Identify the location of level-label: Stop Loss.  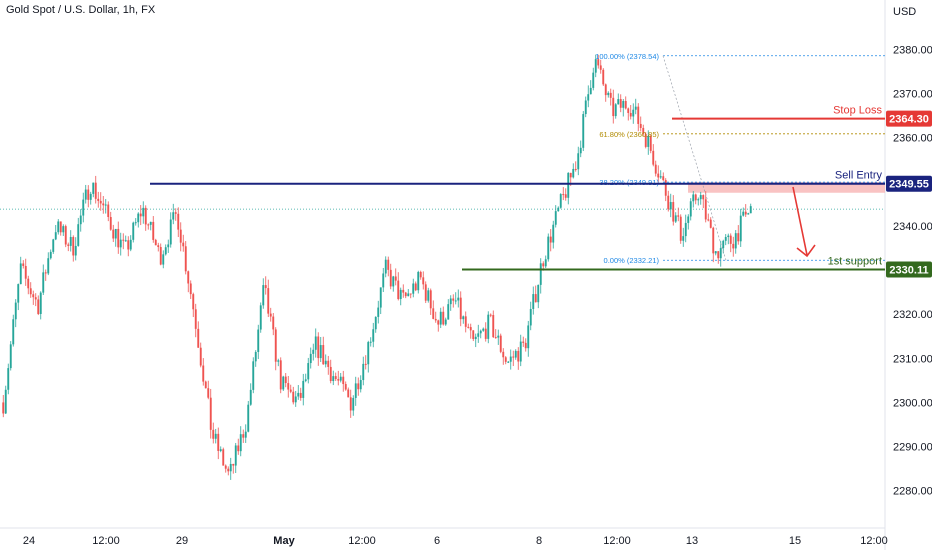
(857, 111).